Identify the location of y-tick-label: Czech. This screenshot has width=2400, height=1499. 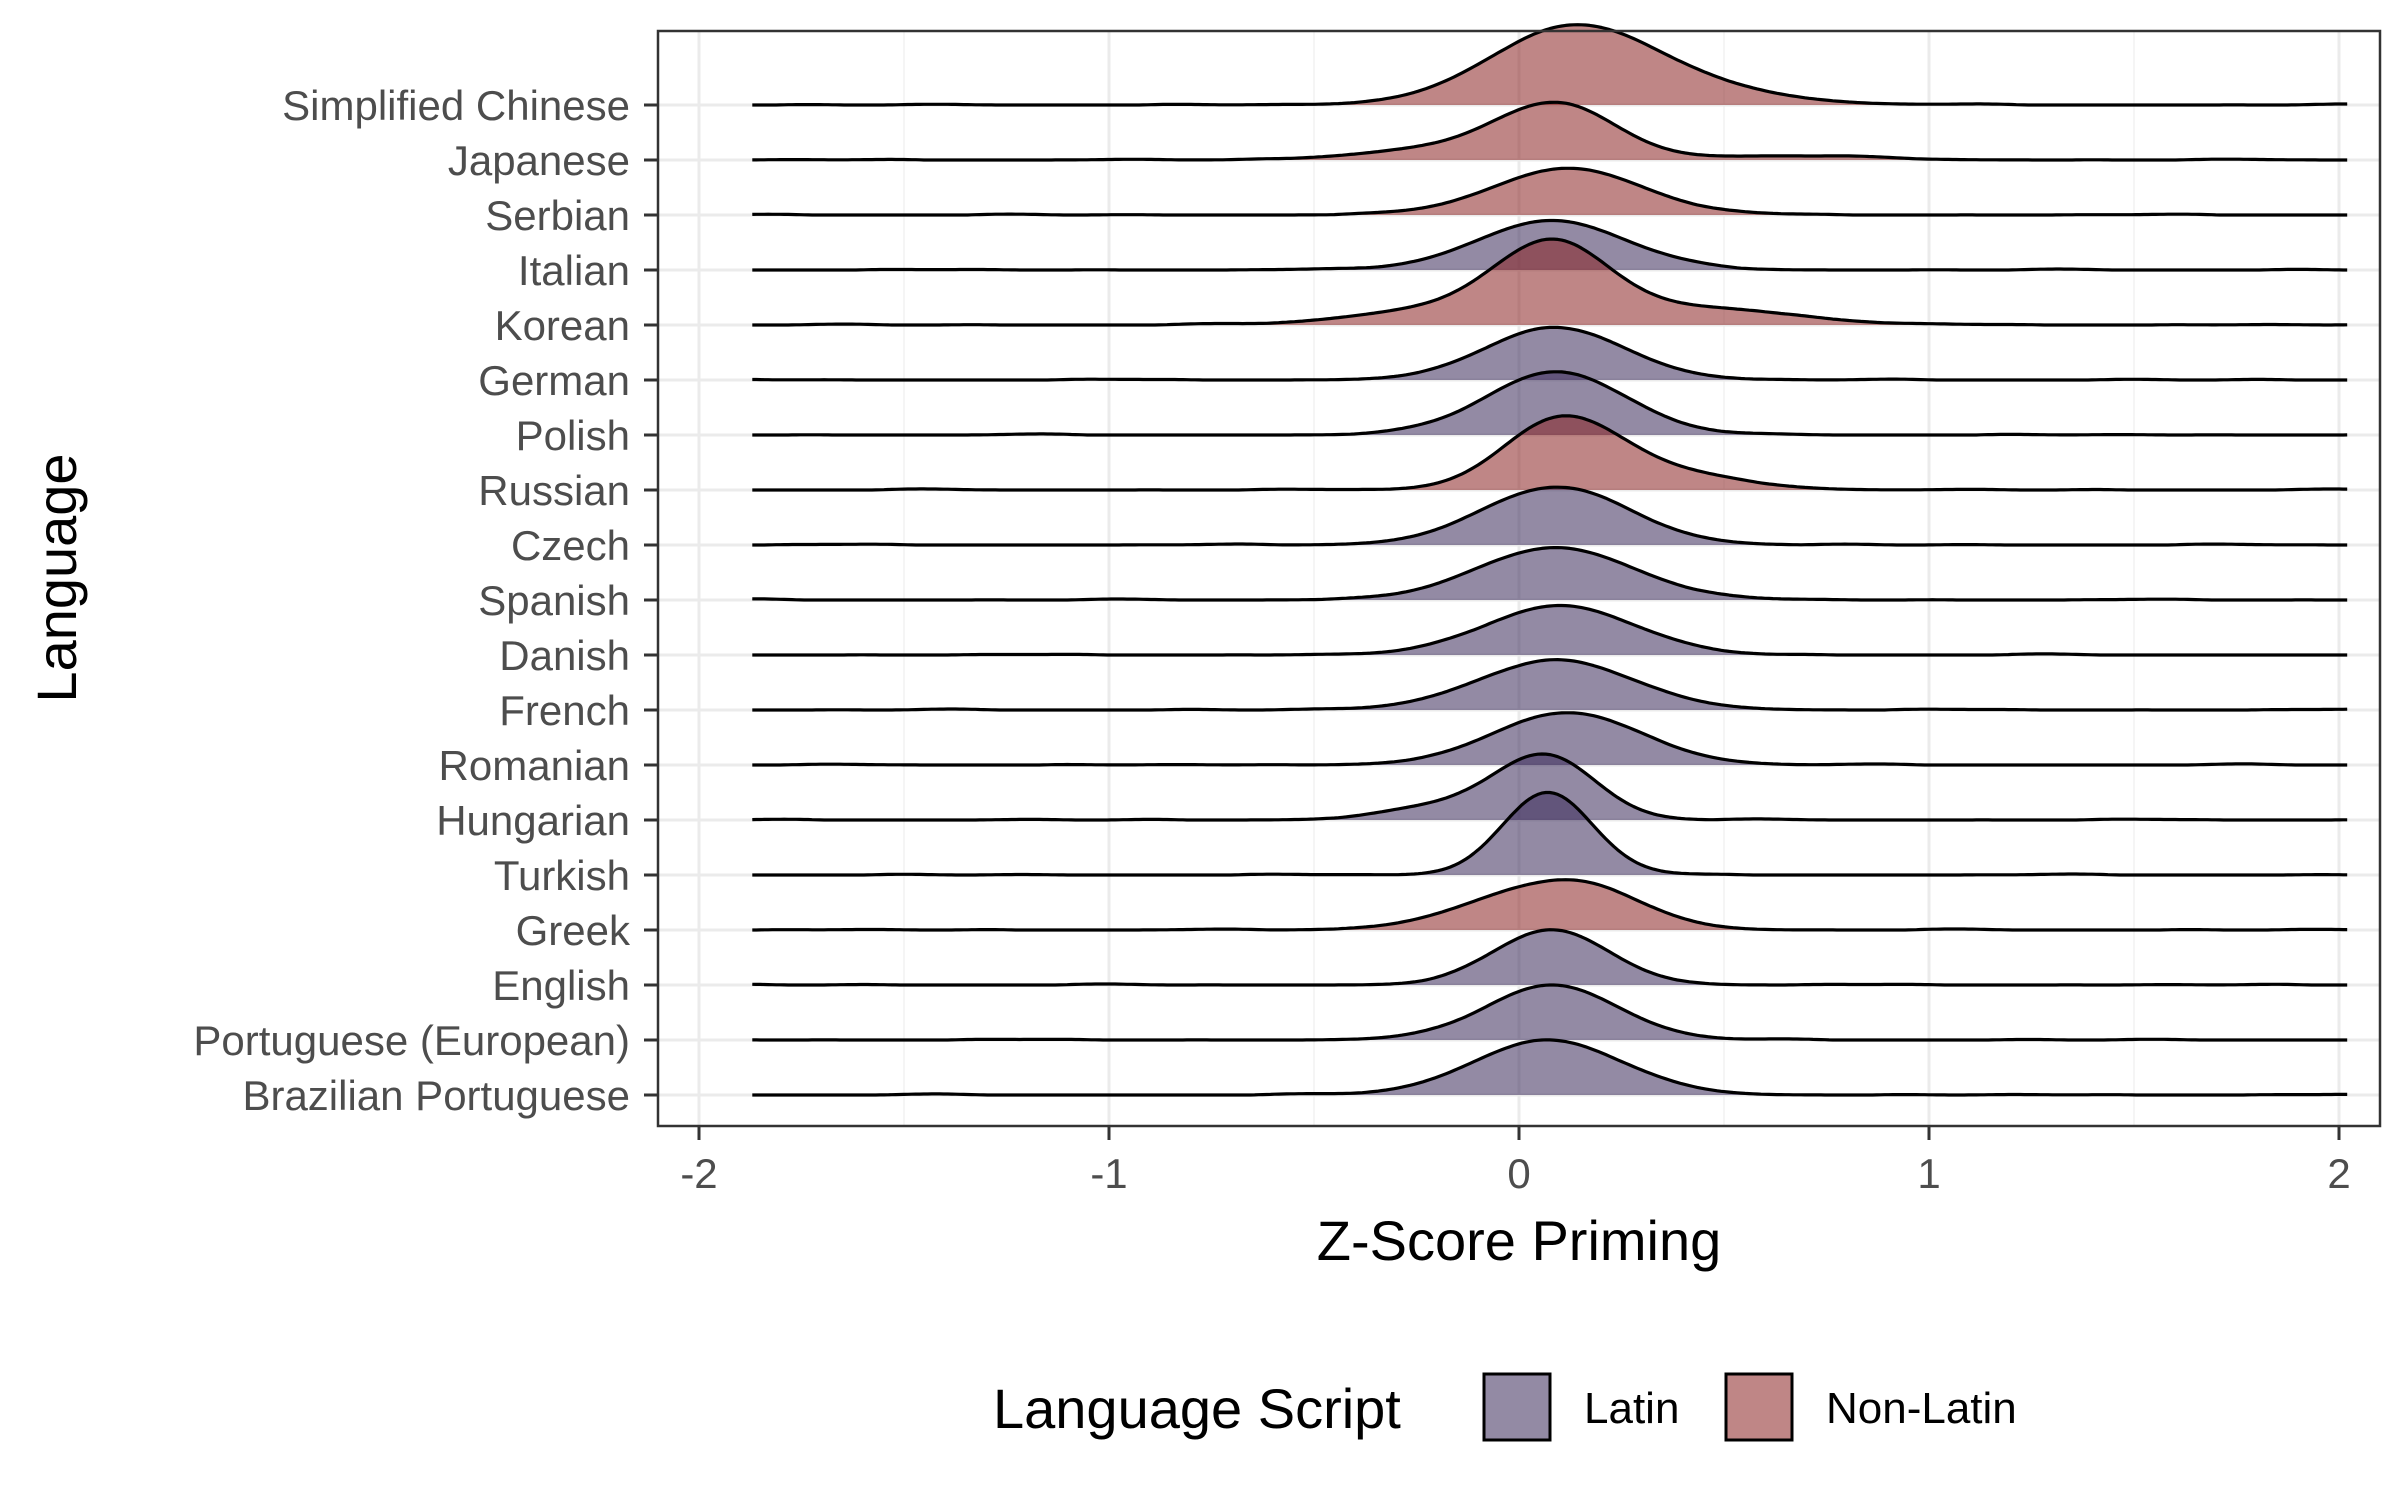
(570, 545).